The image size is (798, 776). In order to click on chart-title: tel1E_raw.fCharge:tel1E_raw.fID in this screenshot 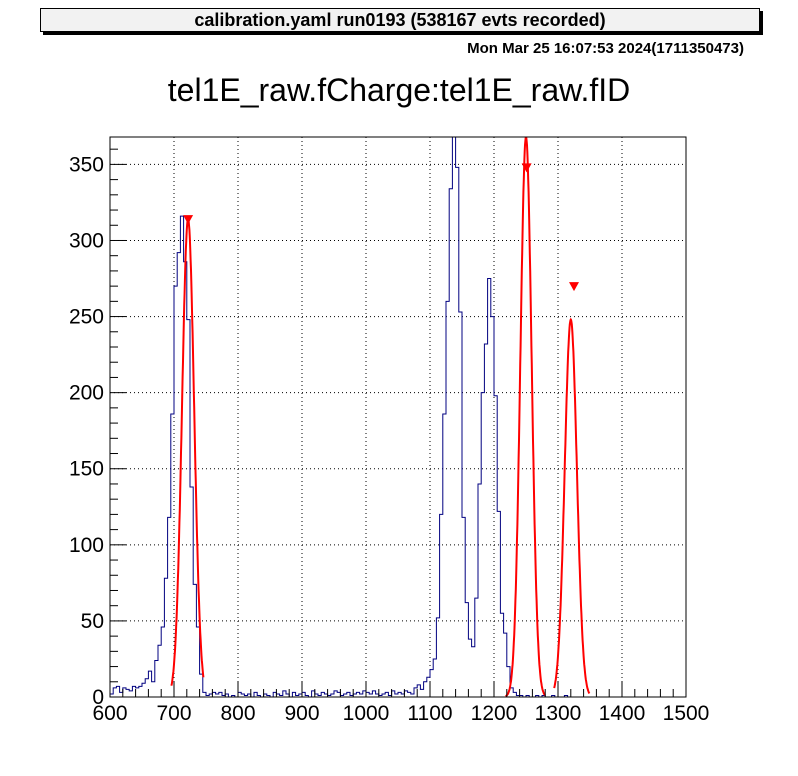, I will do `click(399, 90)`.